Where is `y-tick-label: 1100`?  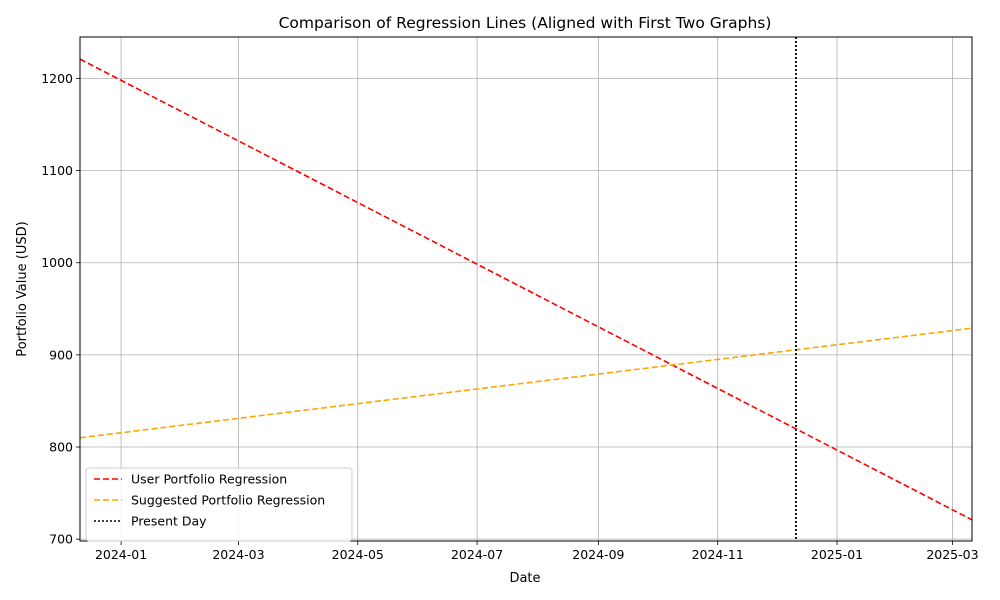 y-tick-label: 1100 is located at coordinates (57, 170).